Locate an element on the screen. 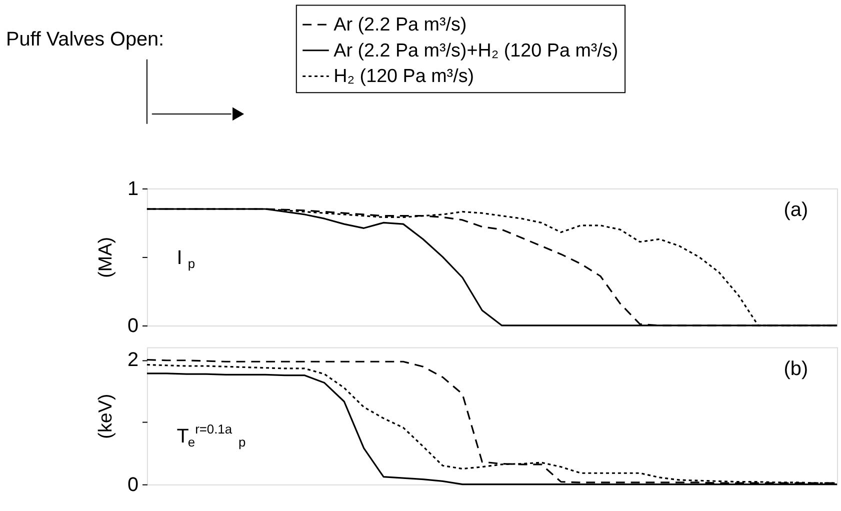  y-axis-title: (MA) is located at coordinates (105, 257).